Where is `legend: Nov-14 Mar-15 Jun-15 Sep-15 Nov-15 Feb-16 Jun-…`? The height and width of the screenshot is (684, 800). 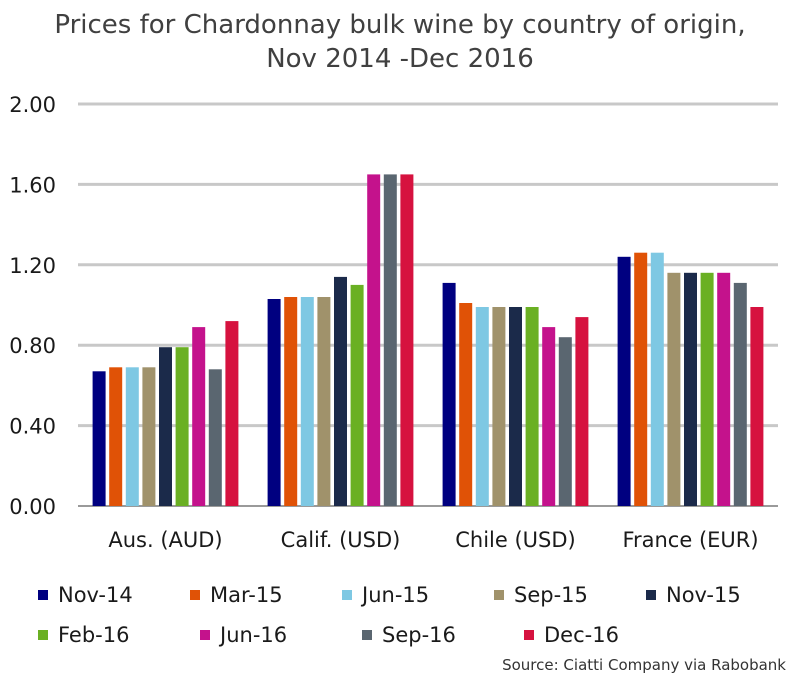 legend: Nov-14 Mar-15 Jun-15 Sep-15 Nov-15 Feb-16 Jun-… is located at coordinates (418, 615).